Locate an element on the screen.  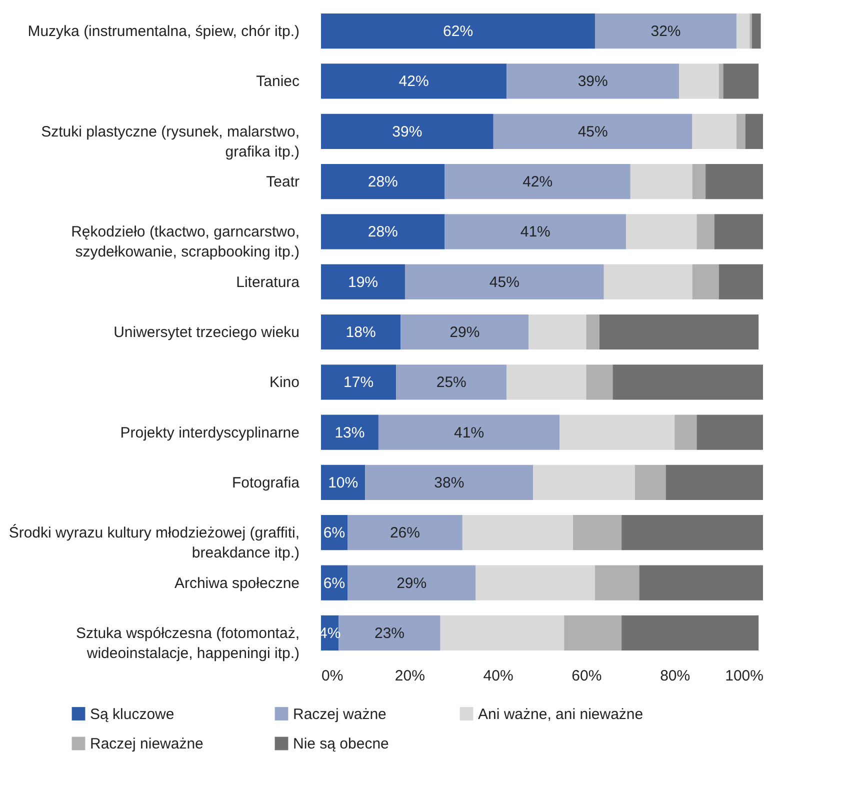
y-tick-label: Rękodzieło (tkactwo, garncarstwo, szydełkowanie, scrapbooking itp.) is located at coordinates (185, 242).